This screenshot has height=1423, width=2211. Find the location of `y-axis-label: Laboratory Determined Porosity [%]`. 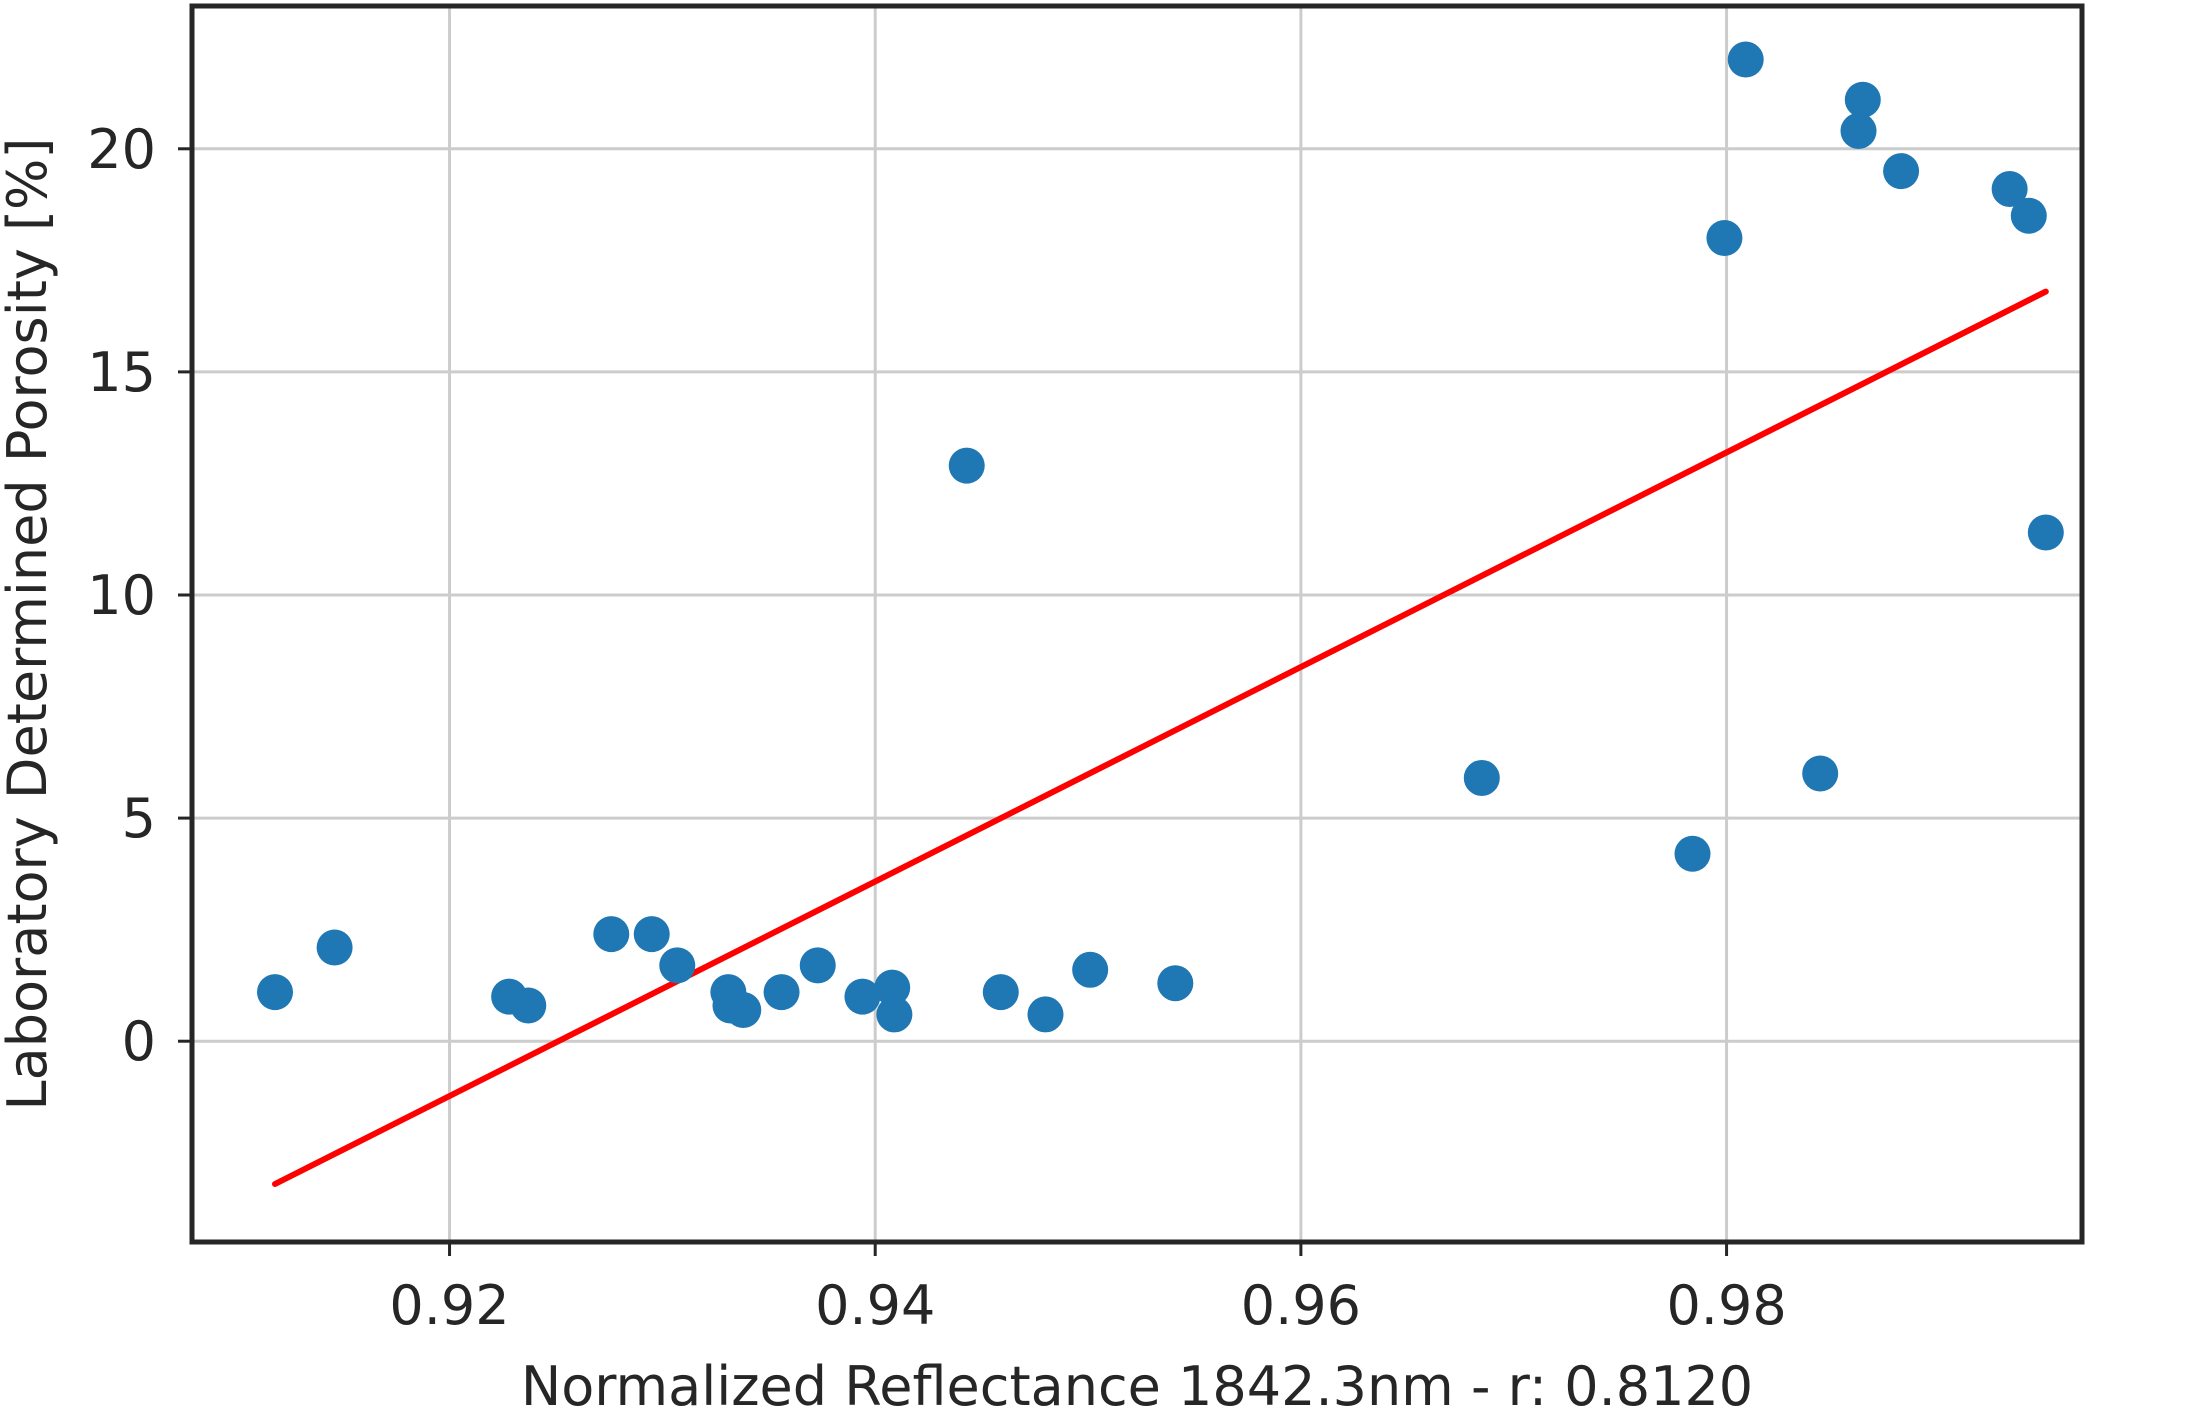

y-axis-label: Laboratory Determined Porosity [%] is located at coordinates (29, 624).